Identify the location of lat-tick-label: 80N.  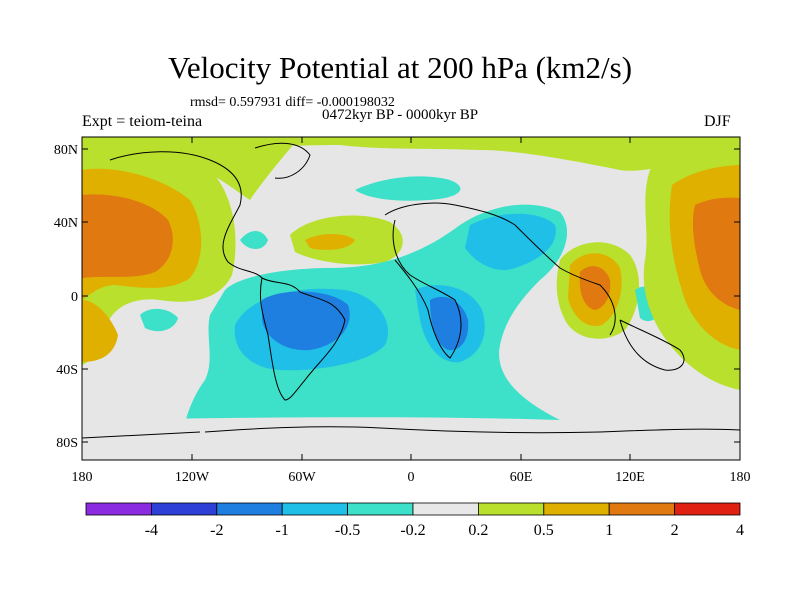
(65, 150).